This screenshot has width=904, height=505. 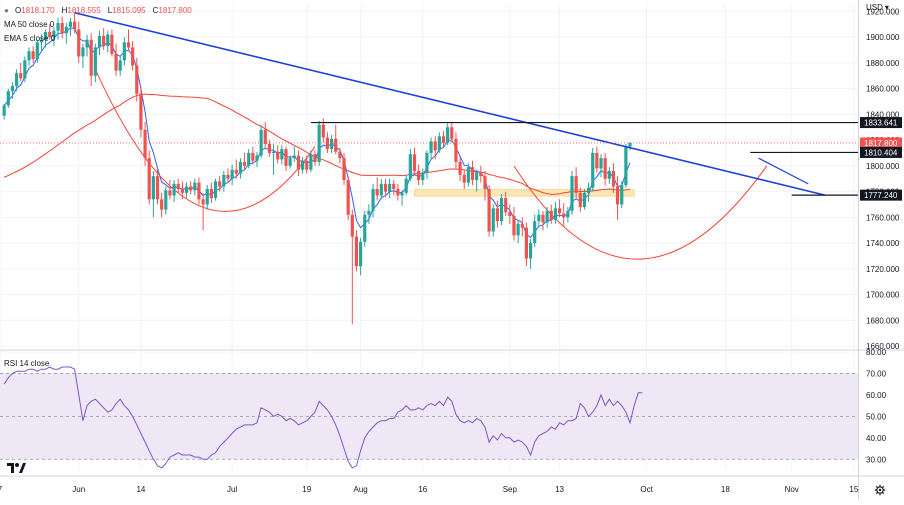 What do you see at coordinates (232, 489) in the screenshot?
I see `time-tick-label: Jul` at bounding box center [232, 489].